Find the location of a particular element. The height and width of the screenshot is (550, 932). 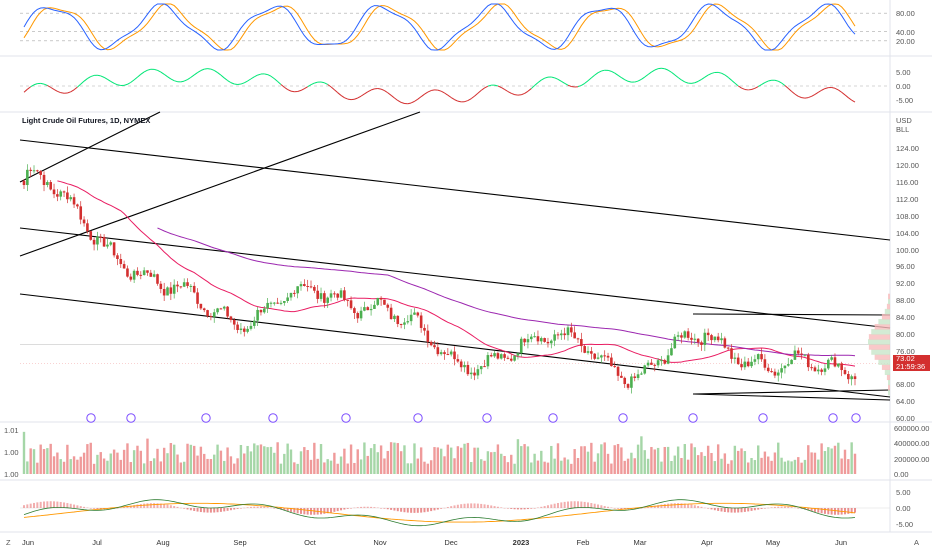

trend-line is located at coordinates (791, 392).